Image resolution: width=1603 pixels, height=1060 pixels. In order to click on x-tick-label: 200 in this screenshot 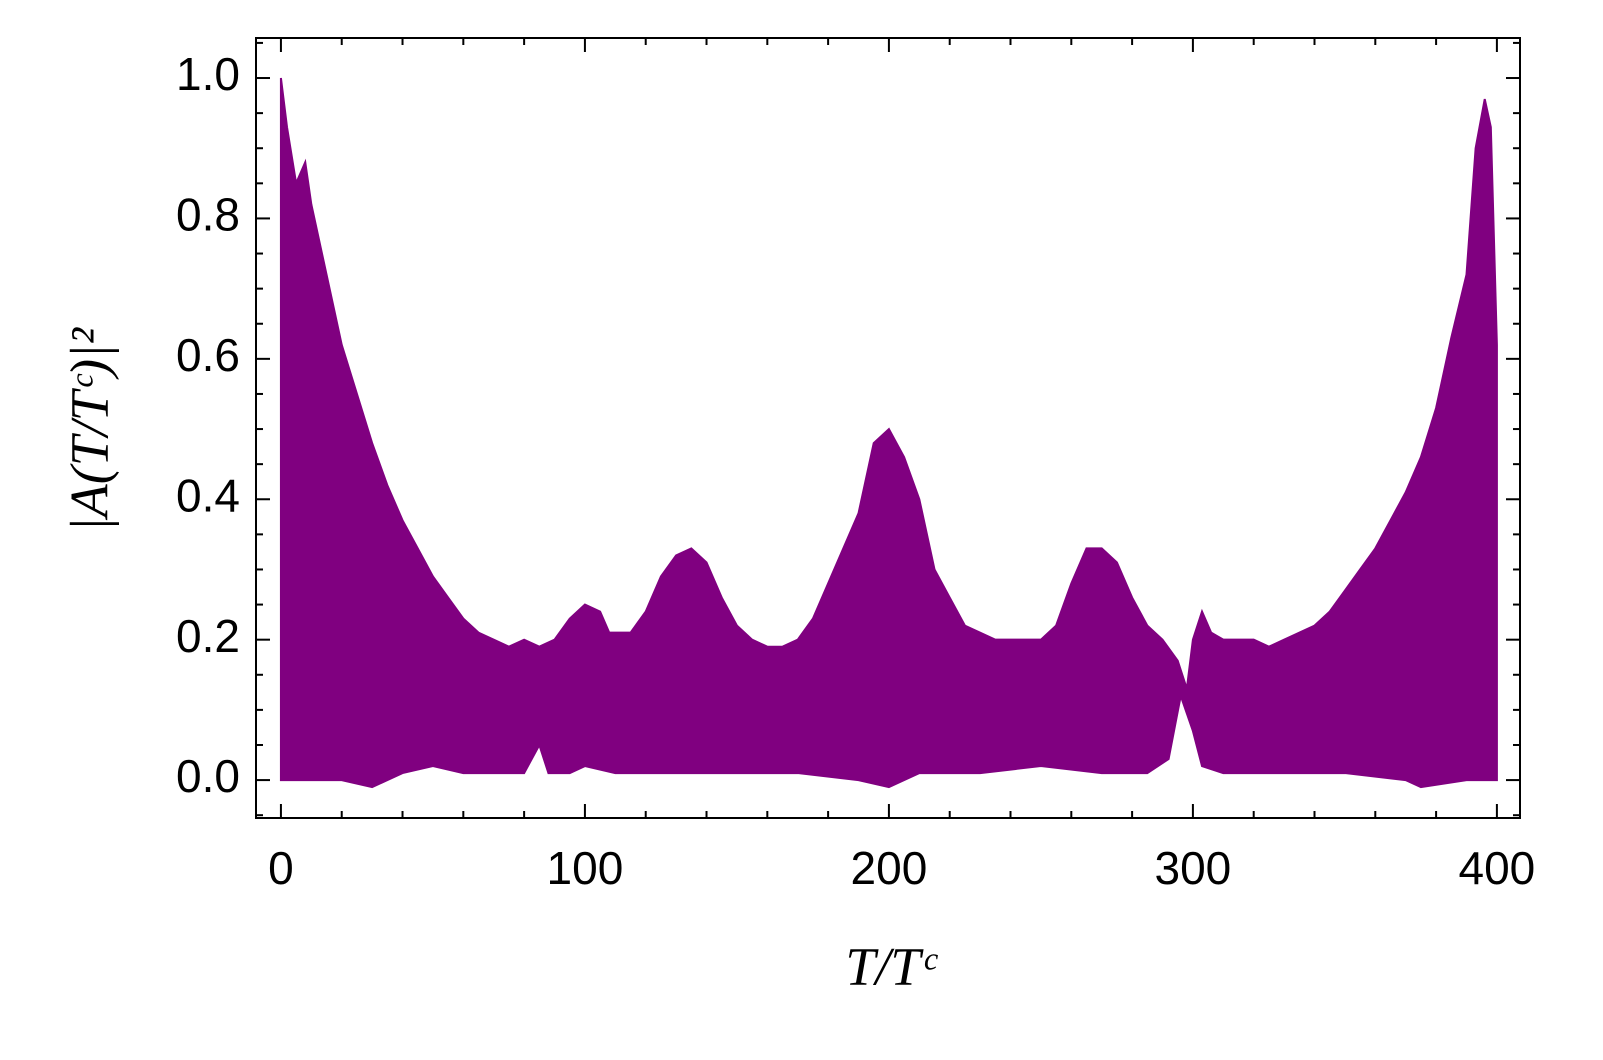, I will do `click(889, 868)`.